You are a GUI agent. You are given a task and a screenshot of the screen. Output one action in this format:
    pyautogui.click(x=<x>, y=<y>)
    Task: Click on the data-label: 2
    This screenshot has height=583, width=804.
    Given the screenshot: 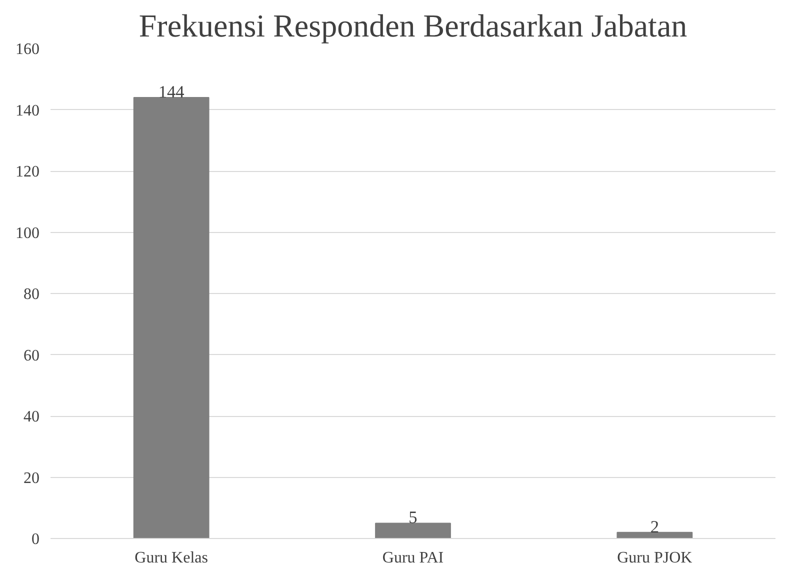 What is the action you would take?
    pyautogui.click(x=655, y=526)
    